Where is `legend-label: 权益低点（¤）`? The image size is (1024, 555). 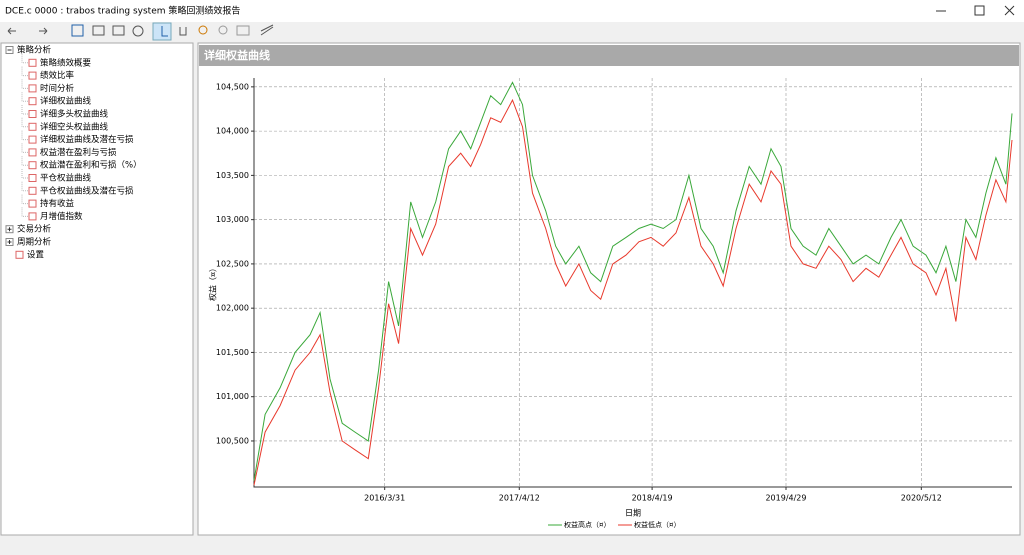
legend-label: 权益低点（¤） is located at coordinates (657, 524).